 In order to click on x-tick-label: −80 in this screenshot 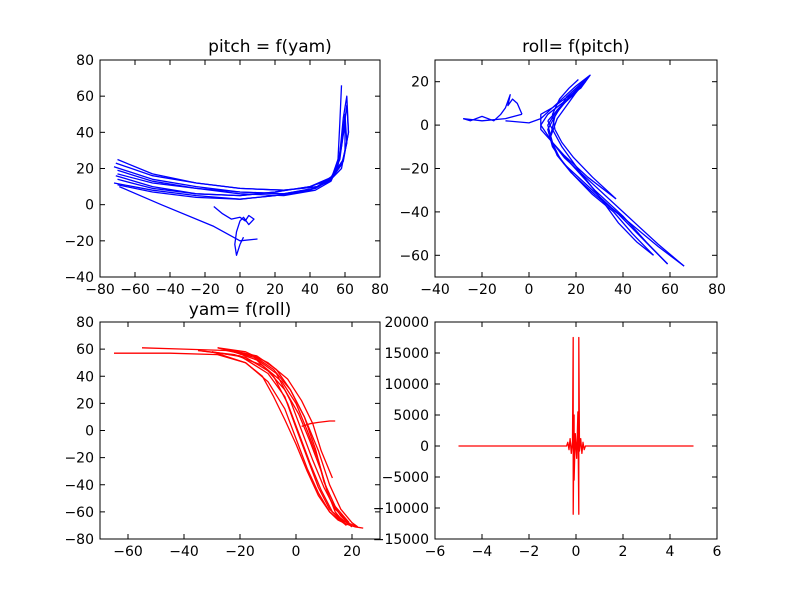, I will do `click(100, 290)`.